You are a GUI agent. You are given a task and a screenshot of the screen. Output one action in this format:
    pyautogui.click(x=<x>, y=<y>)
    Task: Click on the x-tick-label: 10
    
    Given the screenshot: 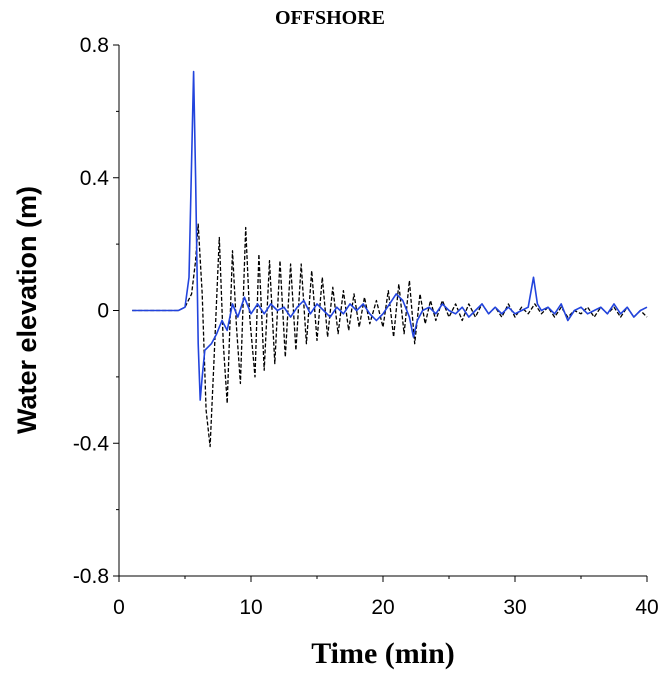 What is the action you would take?
    pyautogui.click(x=250, y=607)
    